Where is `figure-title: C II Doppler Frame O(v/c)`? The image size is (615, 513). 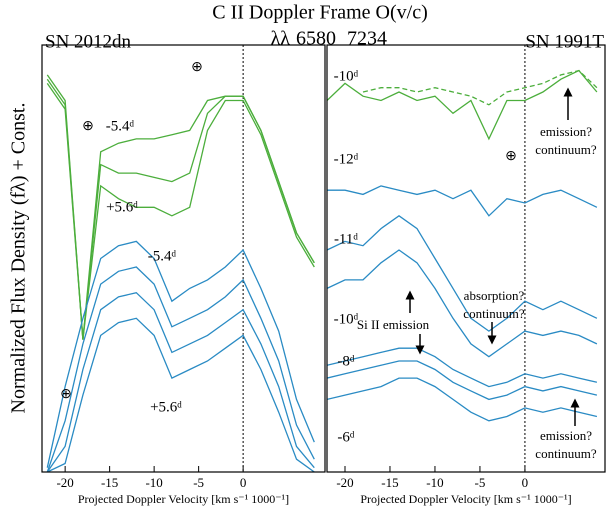
figure-title: C II Doppler Frame O(v/c) is located at coordinates (320, 13).